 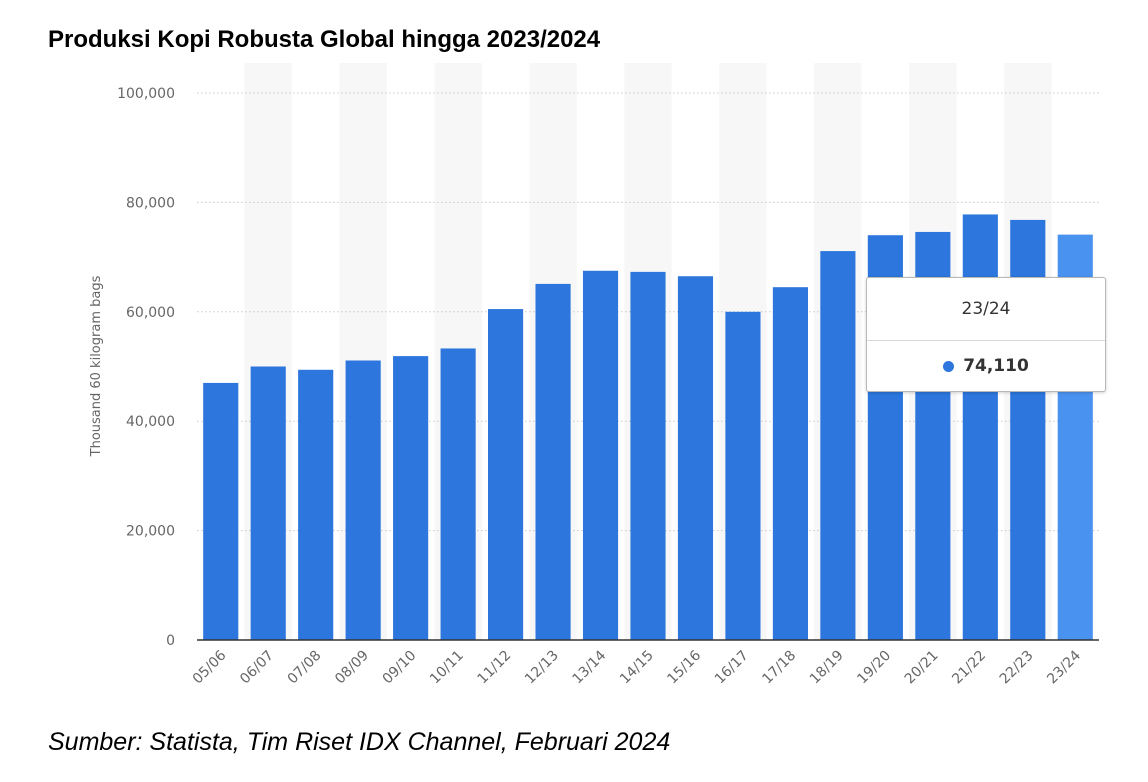 I want to click on x-tick-label: 19/20, so click(x=874, y=668).